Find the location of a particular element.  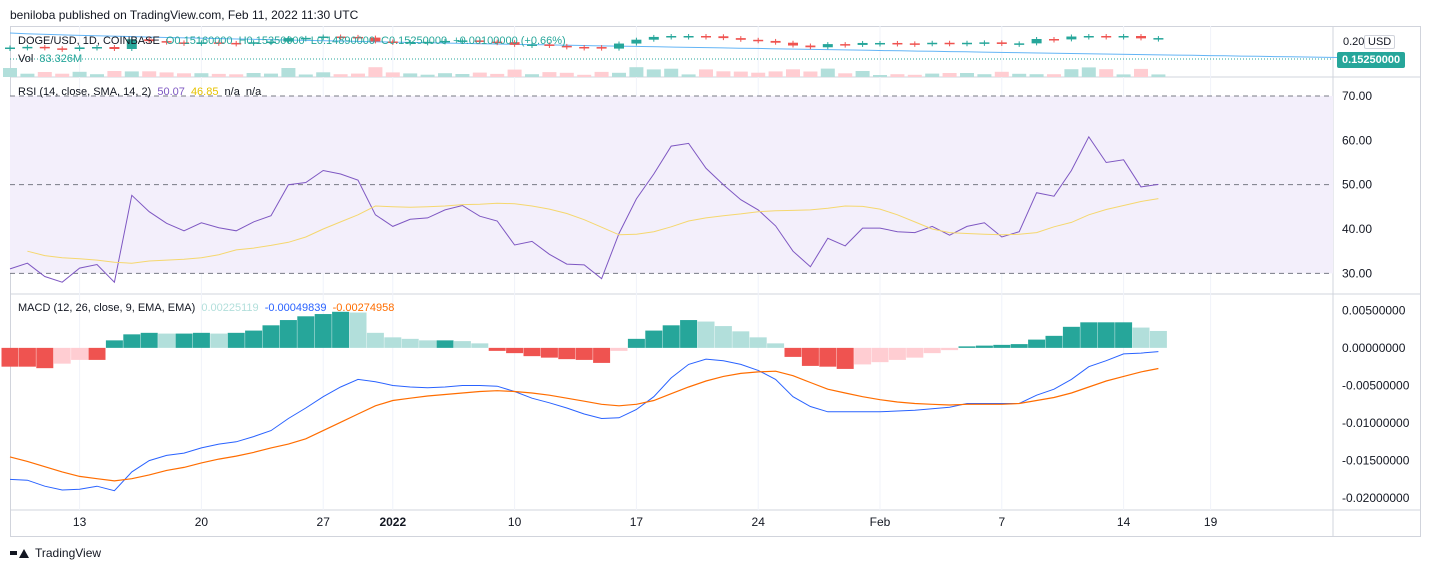

tradingview-logo-icon is located at coordinates (19, 553).